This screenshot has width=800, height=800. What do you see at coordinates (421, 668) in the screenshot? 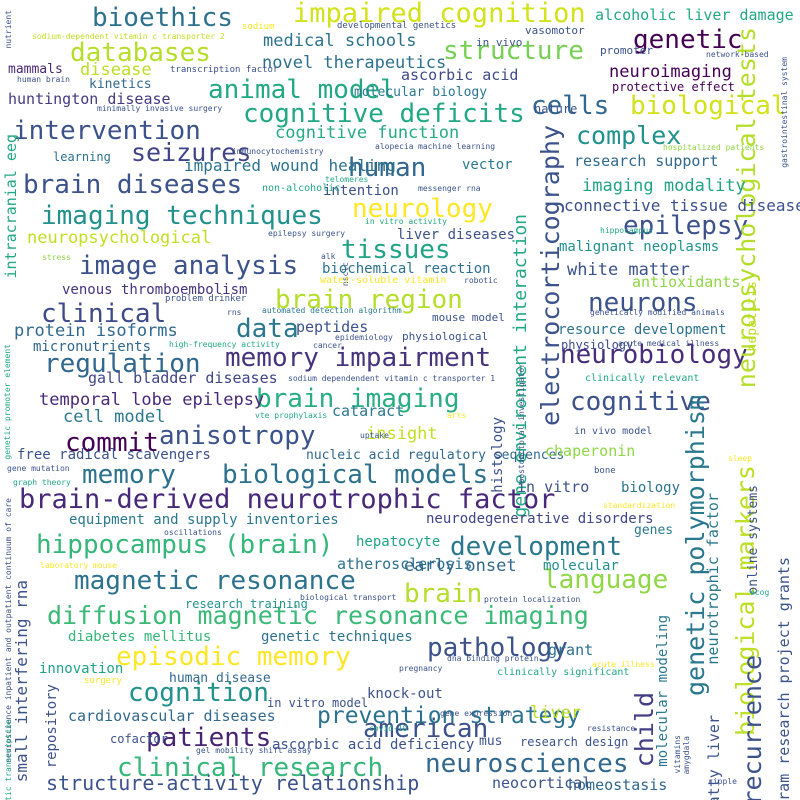
I see `word-pregnancy: pregnancy` at bounding box center [421, 668].